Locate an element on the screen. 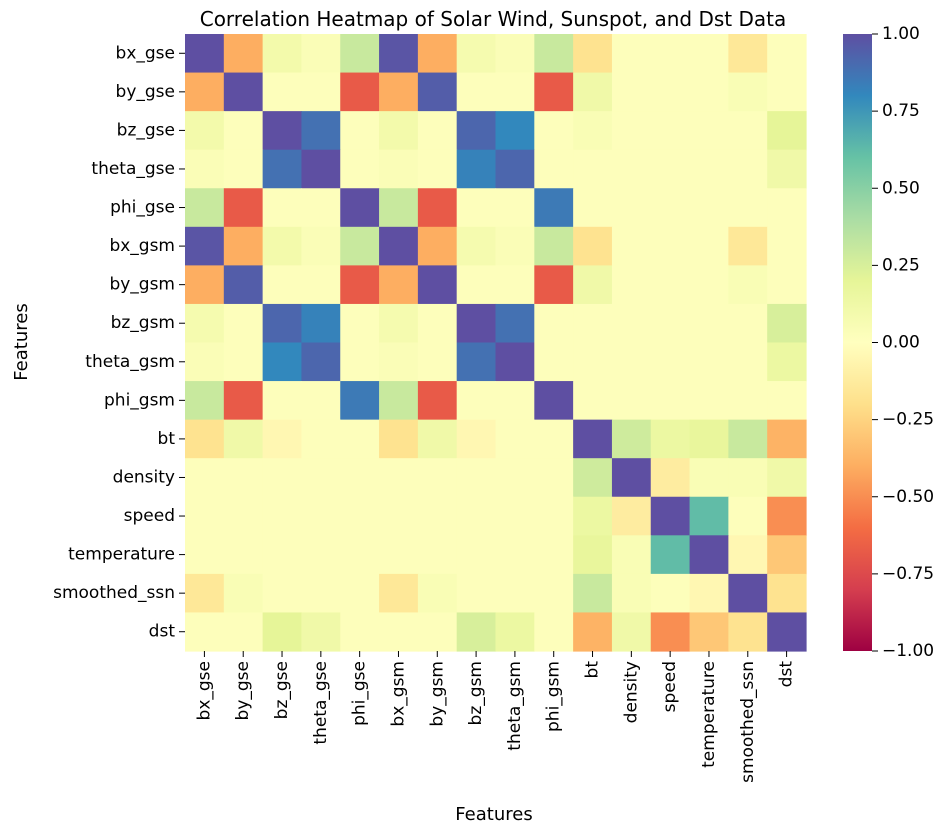 The image size is (952, 834). heatmap-cell-bx_gsm-theta_gse is located at coordinates (321, 246).